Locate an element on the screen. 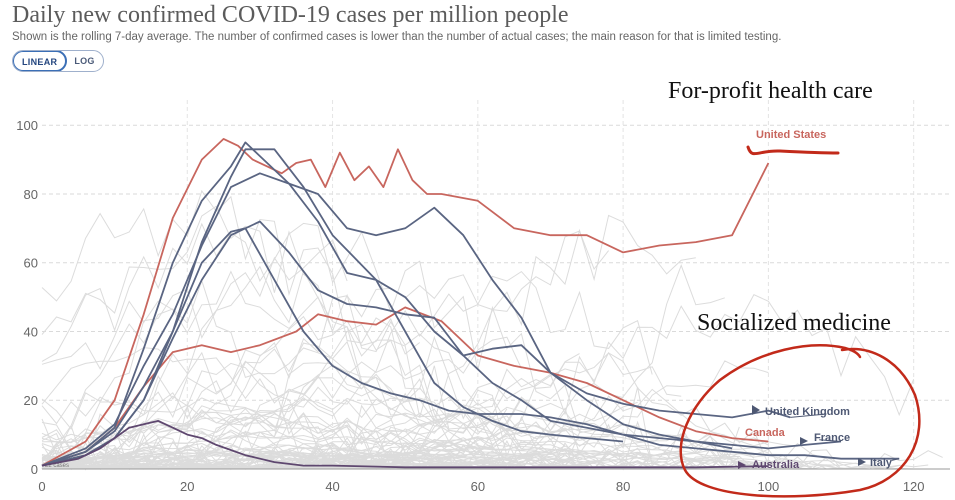 This screenshot has width=955, height=500. italy-arrow is located at coordinates (862, 462).